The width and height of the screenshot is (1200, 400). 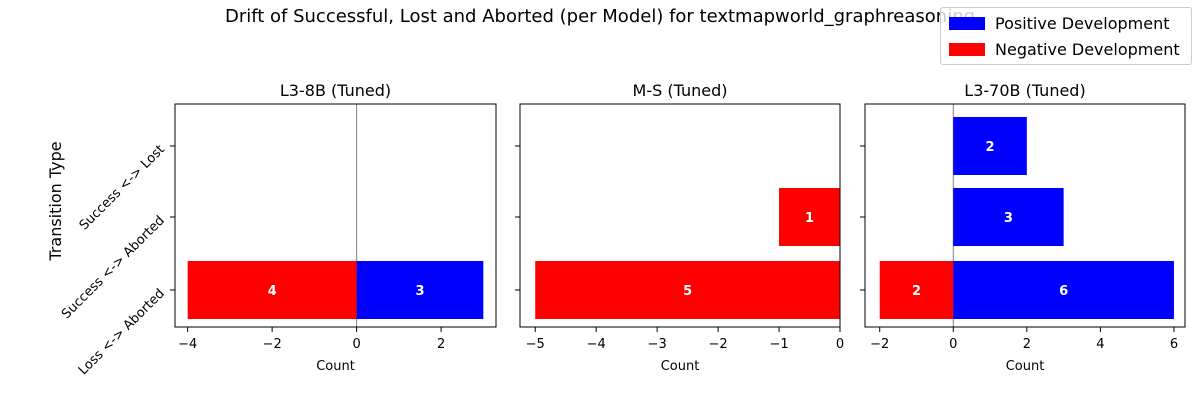 I want to click on panel-title: M-S (Tuned), so click(x=680, y=90).